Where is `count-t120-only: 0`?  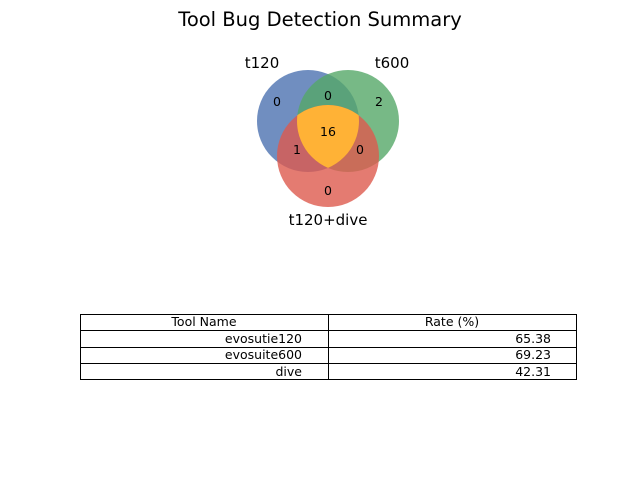 count-t120-only: 0 is located at coordinates (277, 101).